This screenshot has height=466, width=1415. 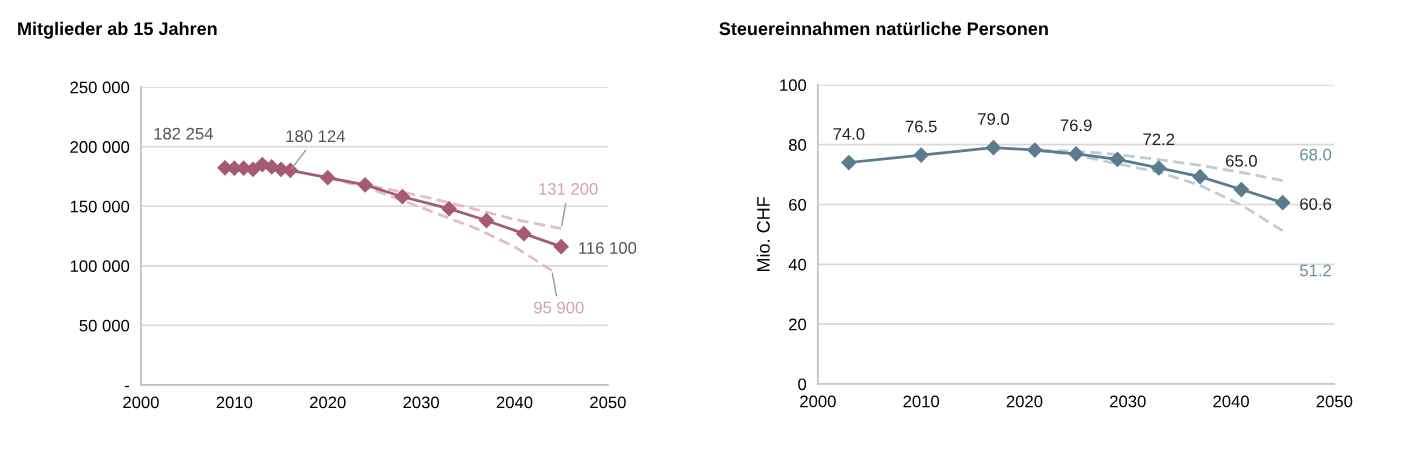 What do you see at coordinates (793, 85) in the screenshot?
I see `y-tick-label: 100` at bounding box center [793, 85].